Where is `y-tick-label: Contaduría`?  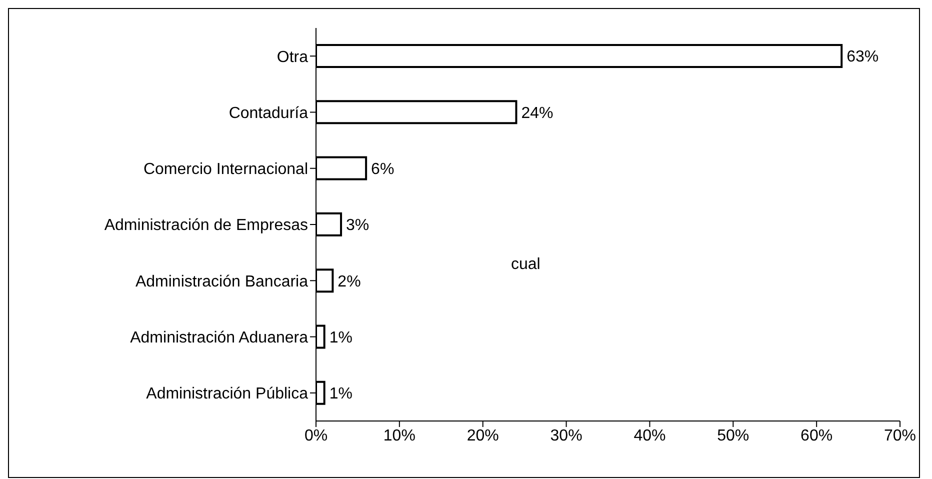 y-tick-label: Contaduría is located at coordinates (268, 113).